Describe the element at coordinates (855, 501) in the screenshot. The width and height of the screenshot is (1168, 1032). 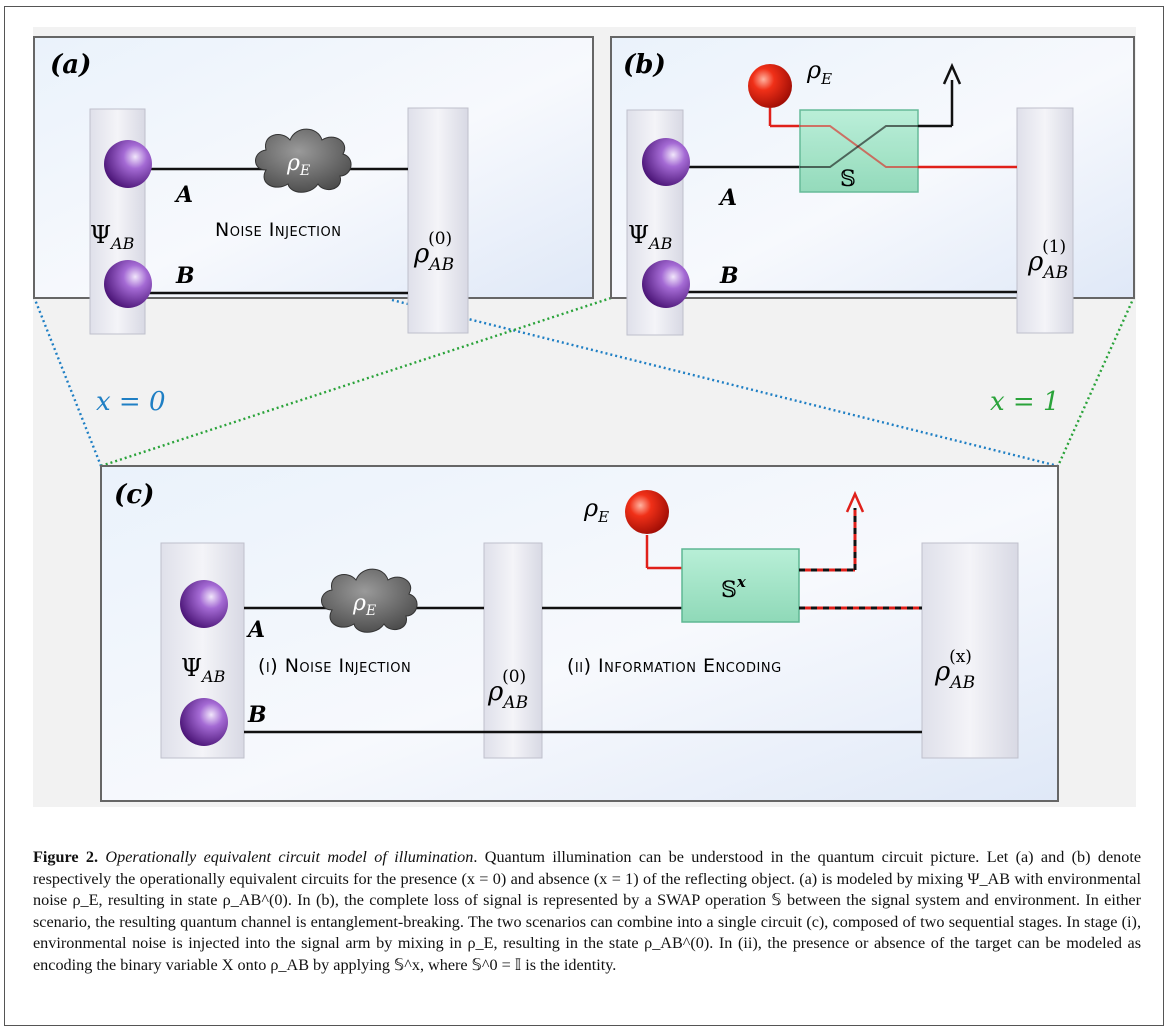
I see `panel-c-out-arrow` at that location.